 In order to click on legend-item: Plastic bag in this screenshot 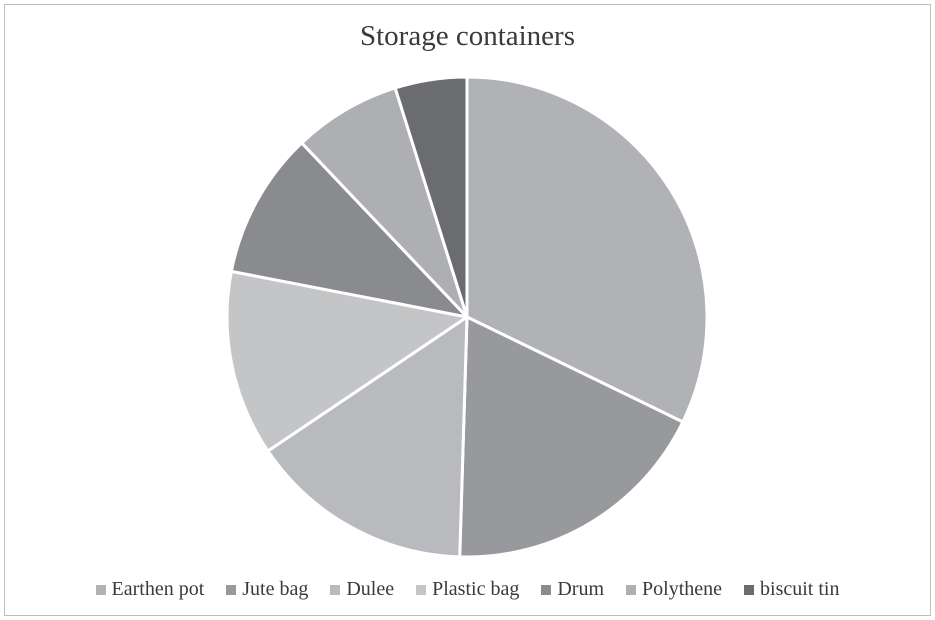, I will do `click(467, 589)`.